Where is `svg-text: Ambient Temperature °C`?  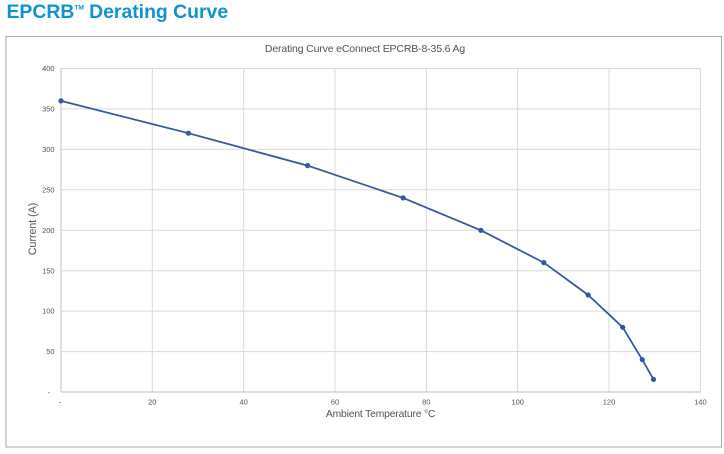 svg-text: Ambient Temperature °C is located at coordinates (381, 414).